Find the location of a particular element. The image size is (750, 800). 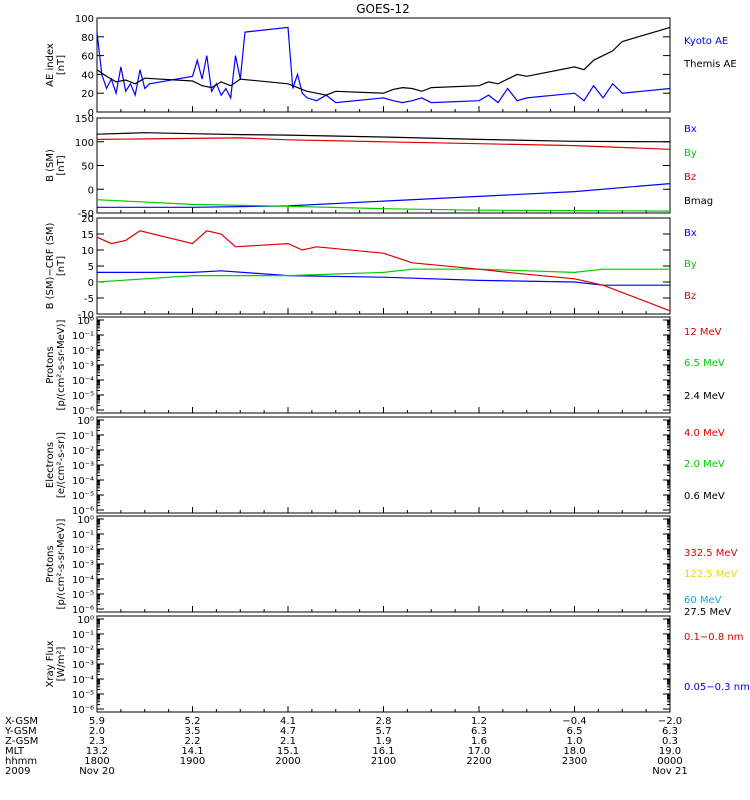

y-axis-label: Electrons[e/(cm²-s-sr)] is located at coordinates (56, 465).